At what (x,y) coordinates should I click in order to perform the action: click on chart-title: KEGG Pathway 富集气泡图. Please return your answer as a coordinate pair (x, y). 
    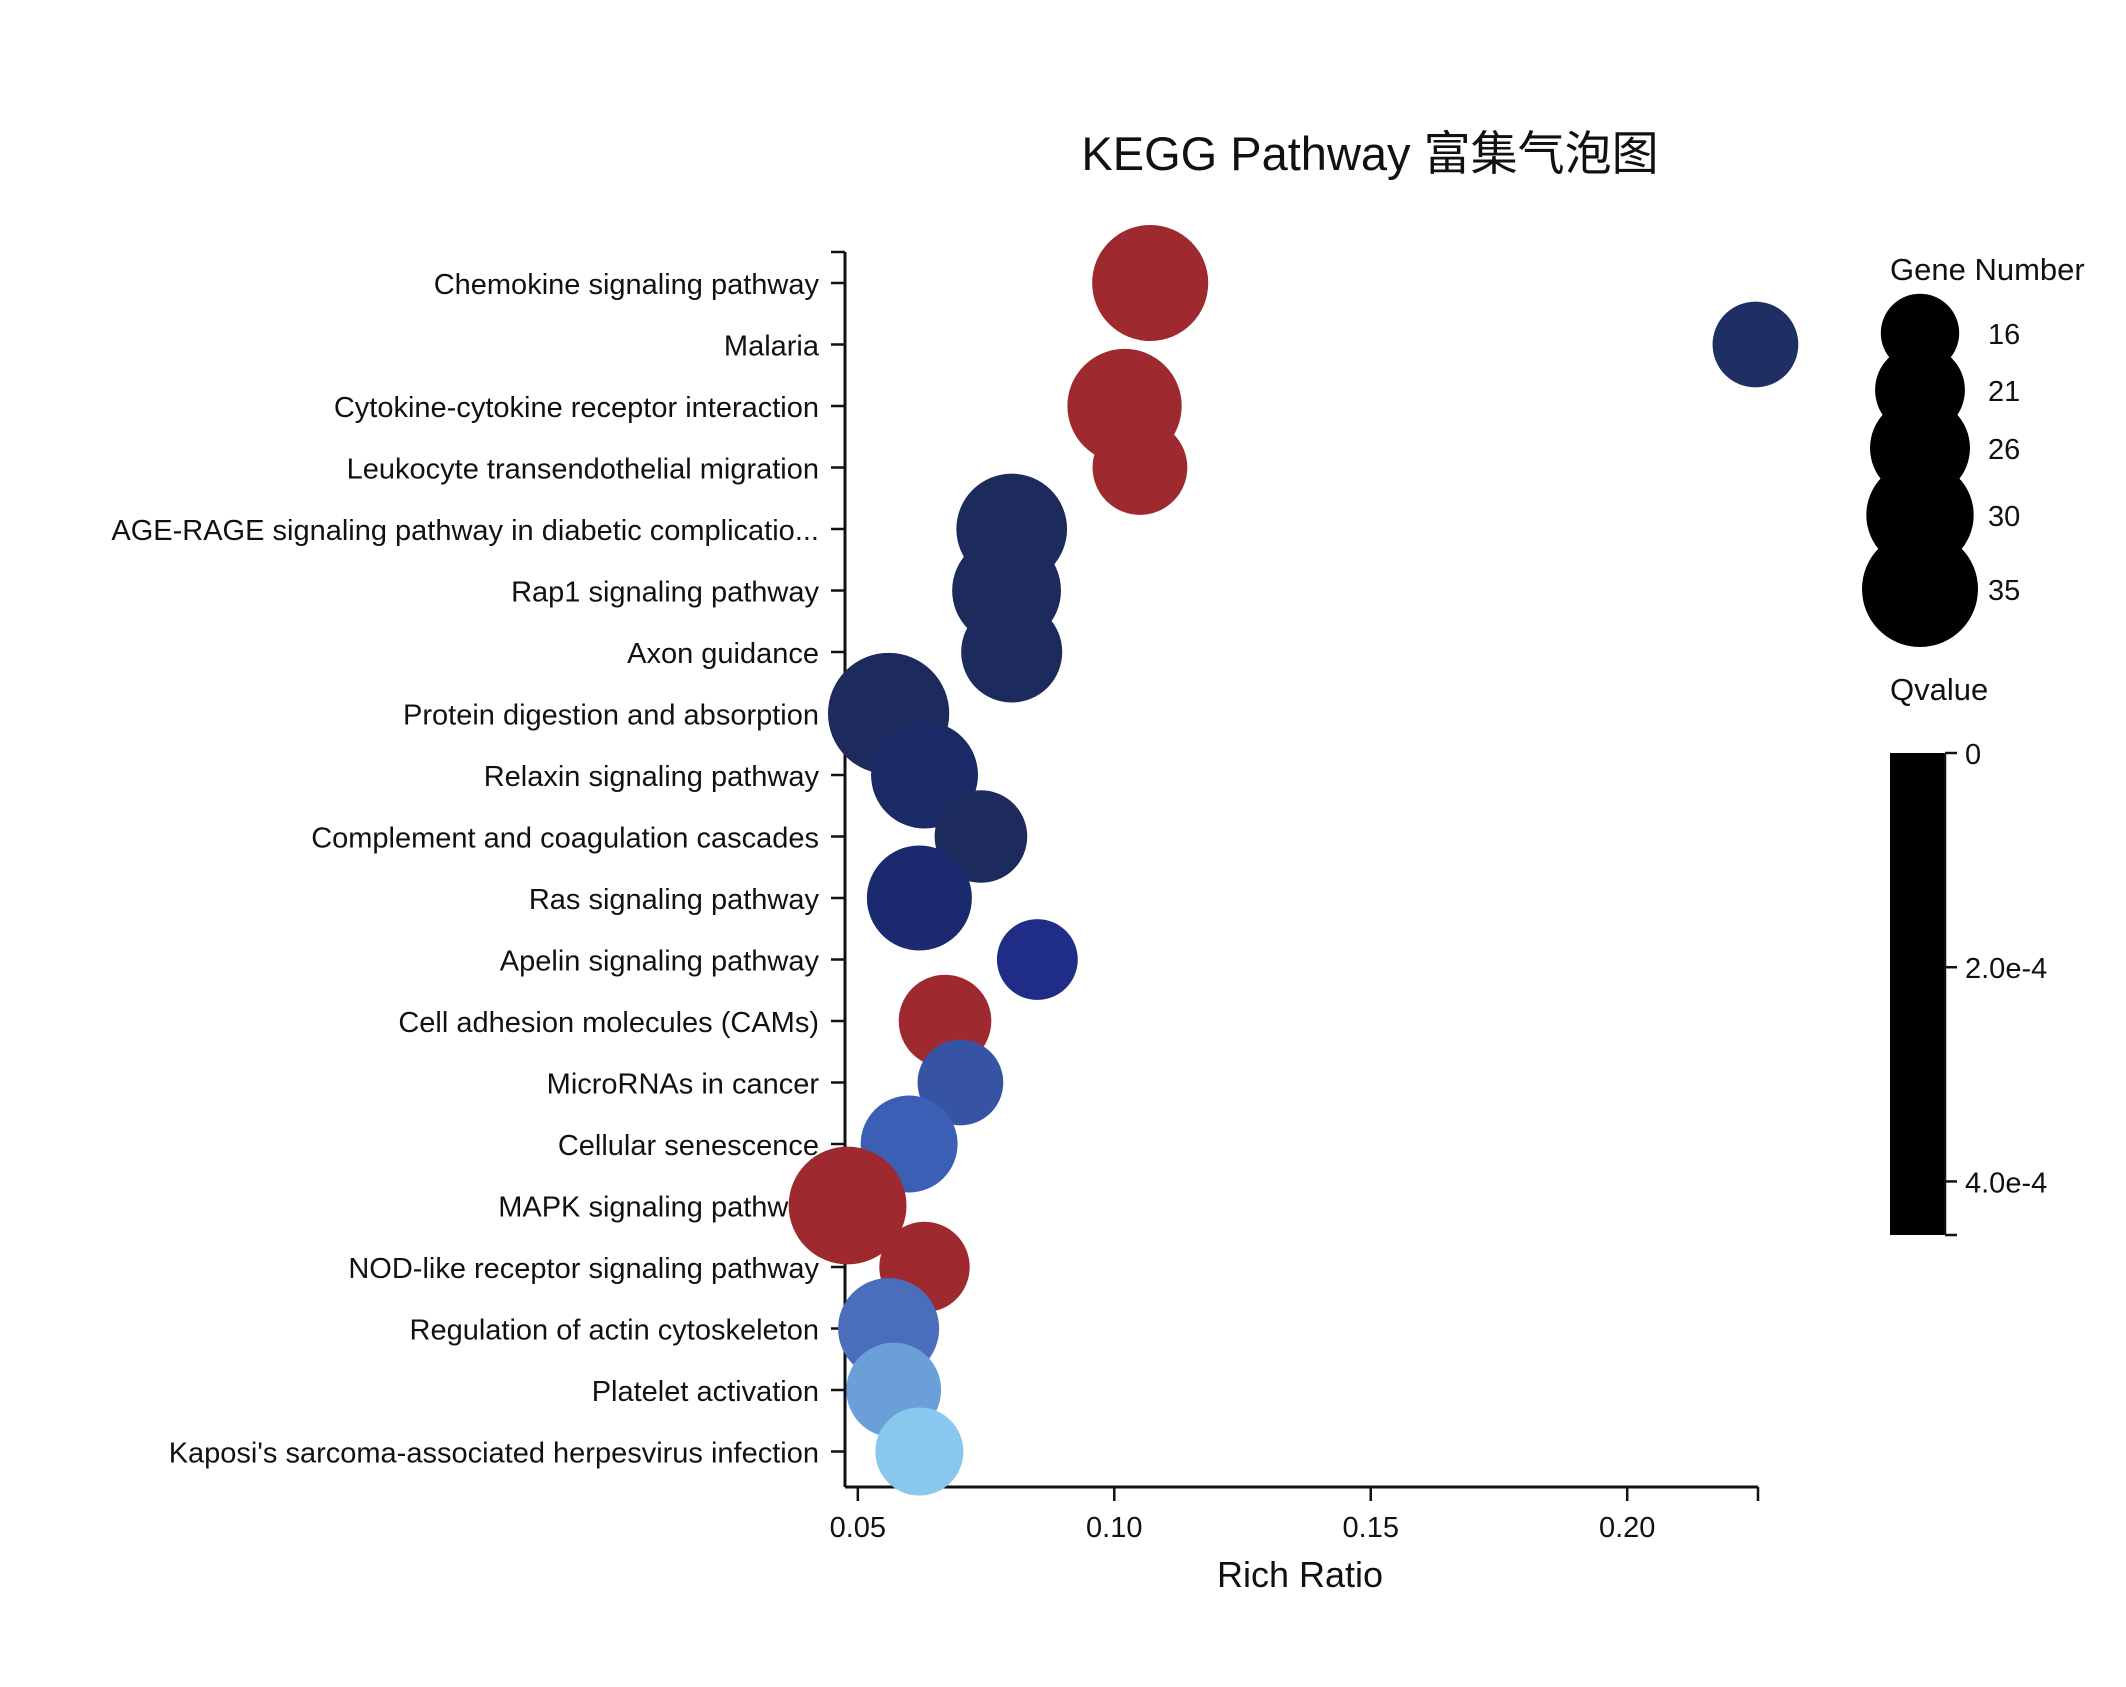
    Looking at the image, I should click on (1369, 153).